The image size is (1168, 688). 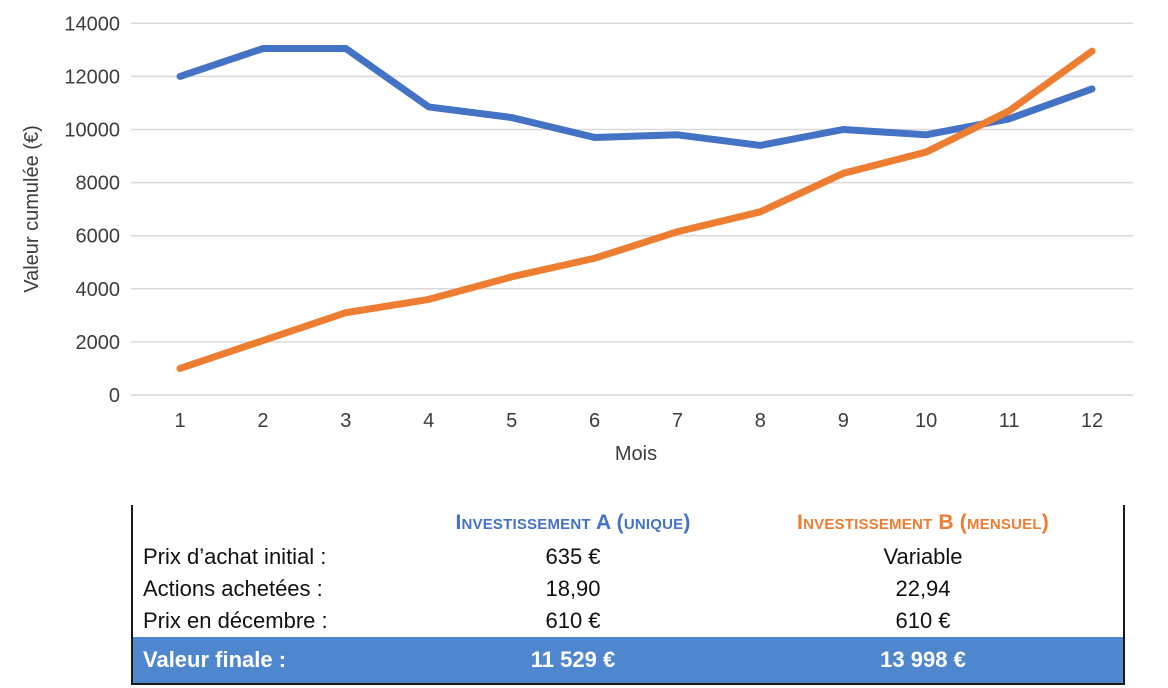 What do you see at coordinates (926, 421) in the screenshot?
I see `x-tick-label: 10` at bounding box center [926, 421].